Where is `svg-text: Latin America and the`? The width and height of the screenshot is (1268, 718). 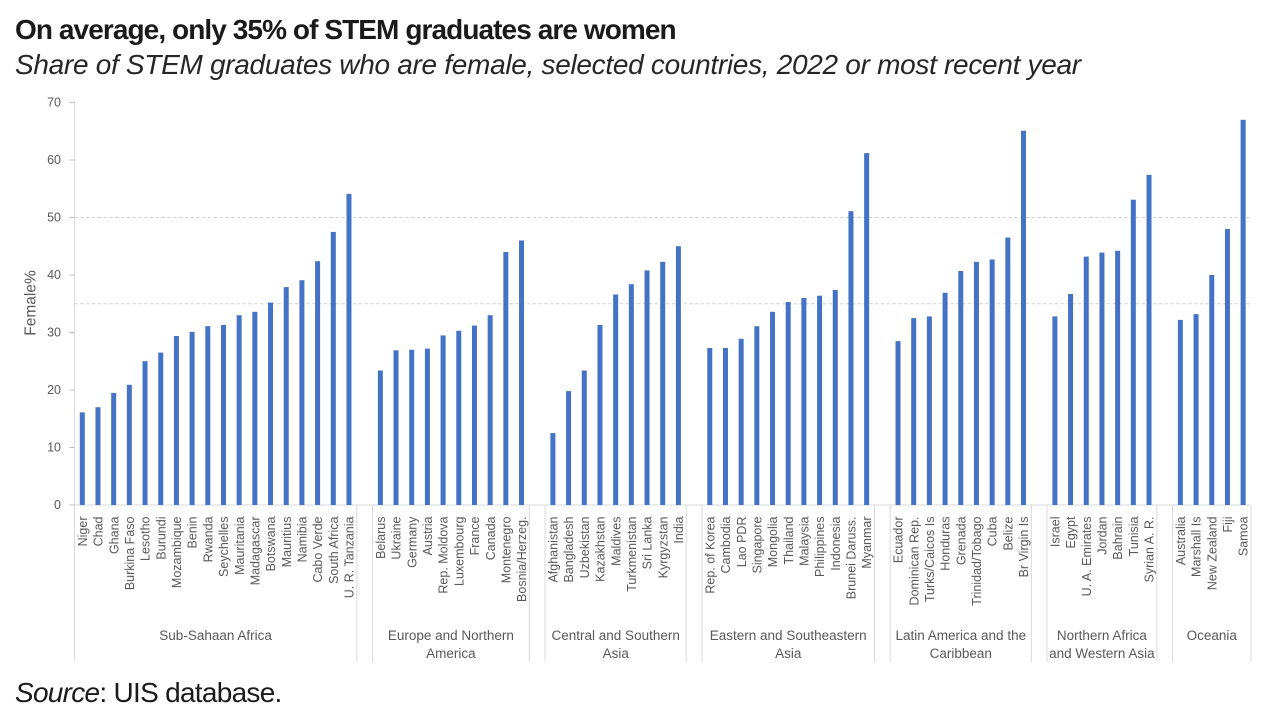
svg-text: Latin America and the is located at coordinates (961, 635).